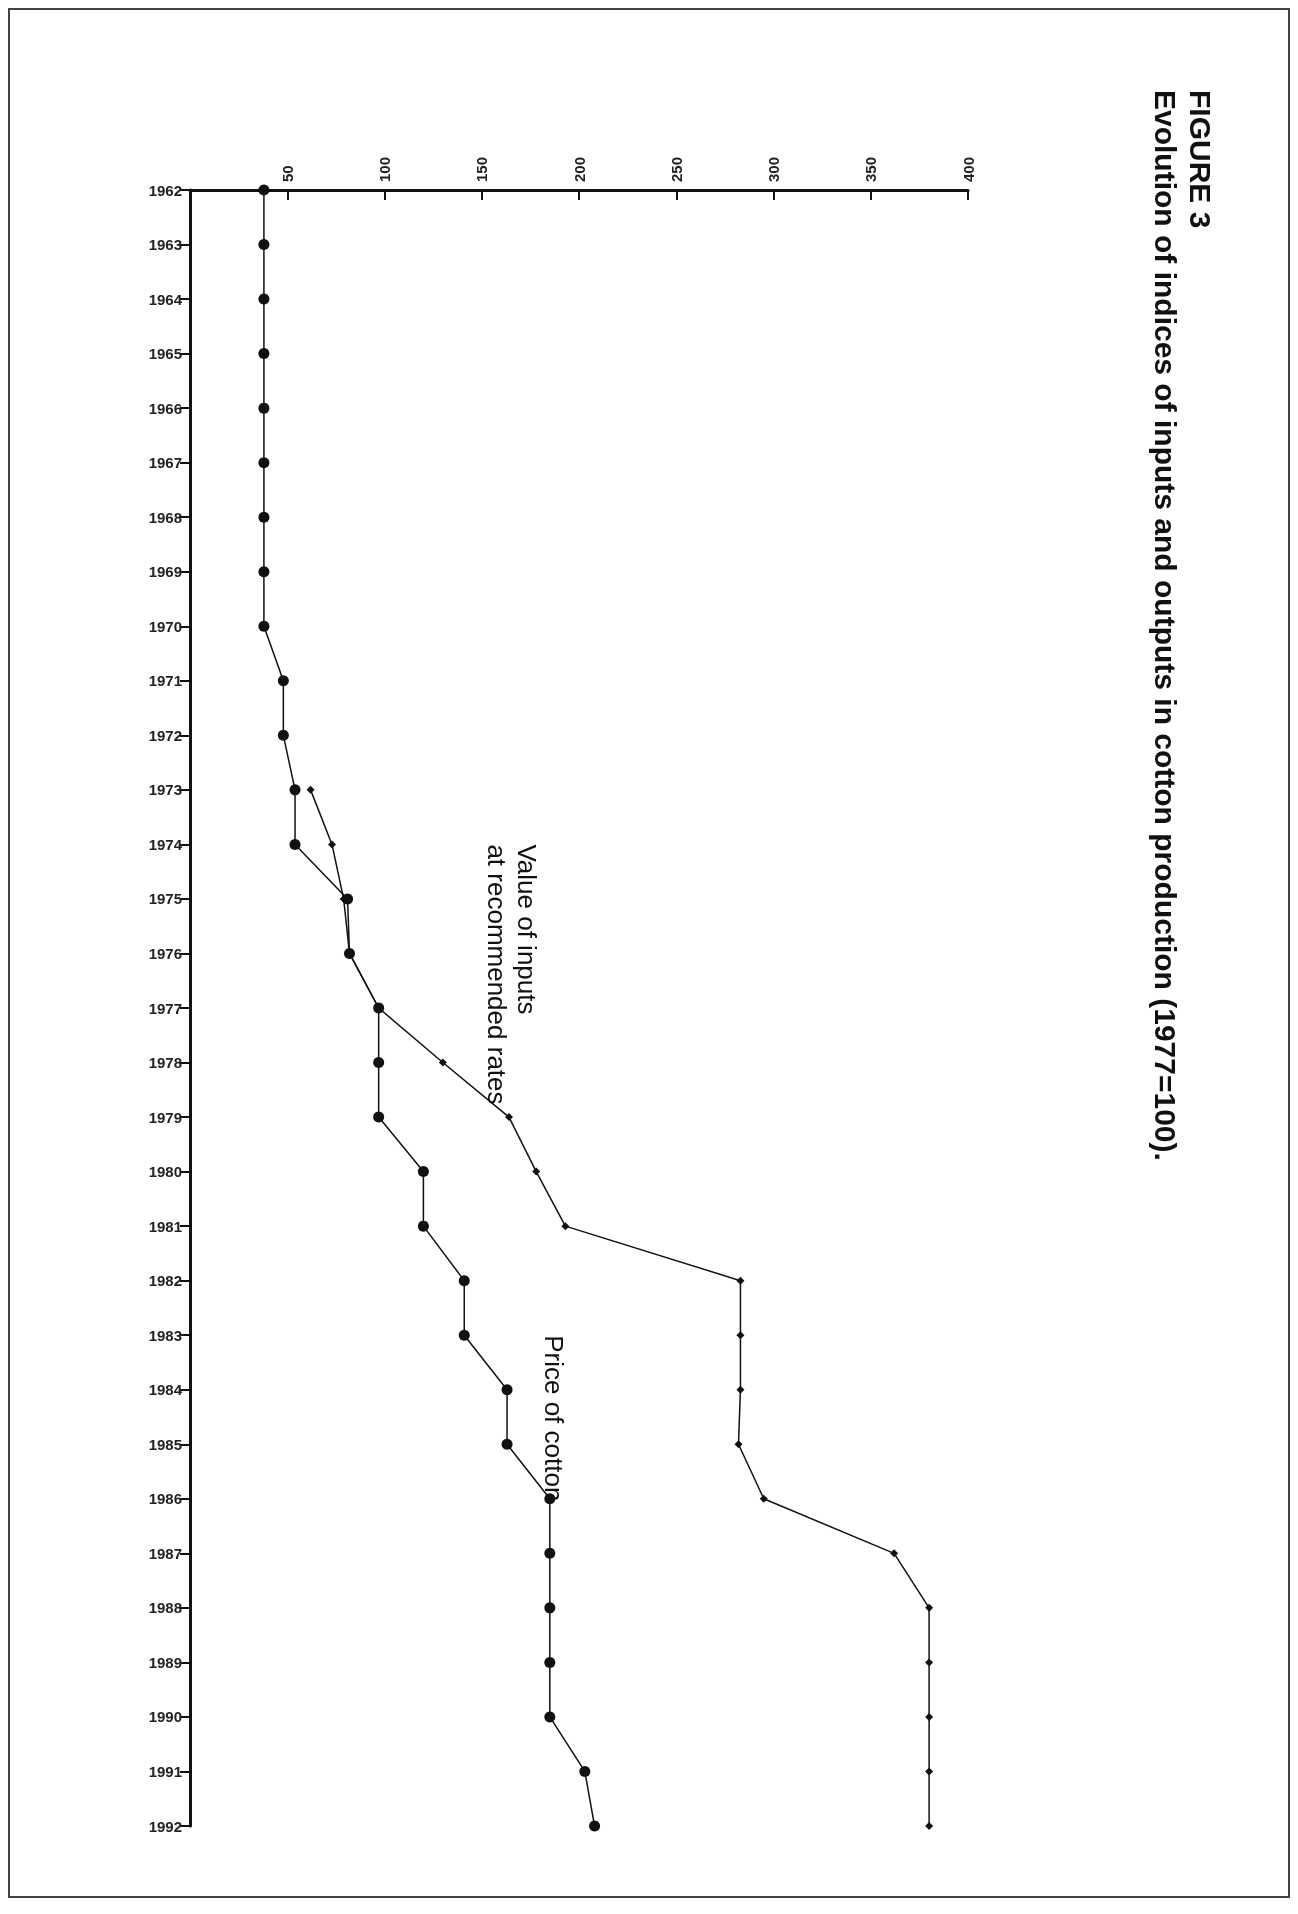 This screenshot has width=1298, height=1914. What do you see at coordinates (165, 1499) in the screenshot?
I see `y-tick-label: 1986` at bounding box center [165, 1499].